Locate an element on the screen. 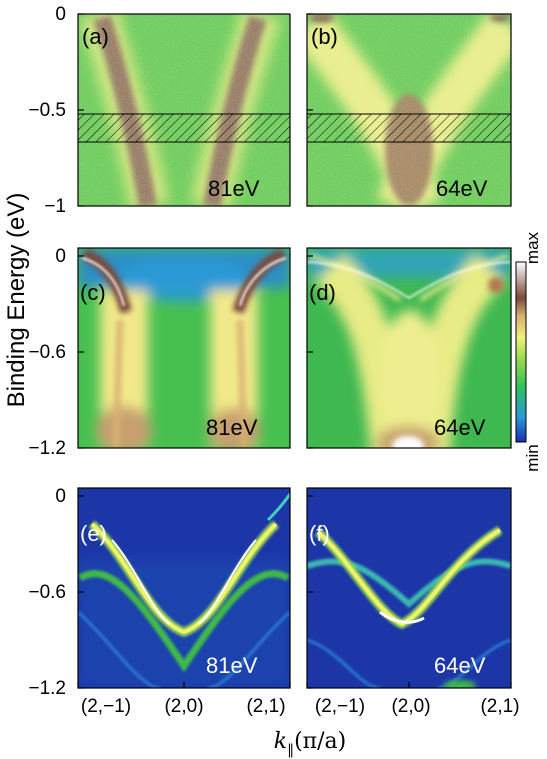 The image size is (547, 759). panel-c-letter: (c) is located at coordinates (93, 292).